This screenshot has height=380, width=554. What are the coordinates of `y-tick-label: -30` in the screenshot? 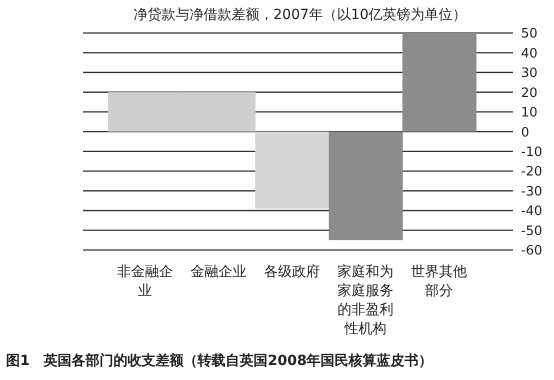 It's located at (531, 192).